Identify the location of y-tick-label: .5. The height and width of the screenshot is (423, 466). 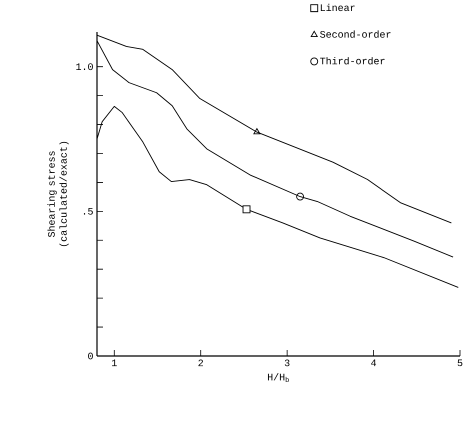
(88, 211).